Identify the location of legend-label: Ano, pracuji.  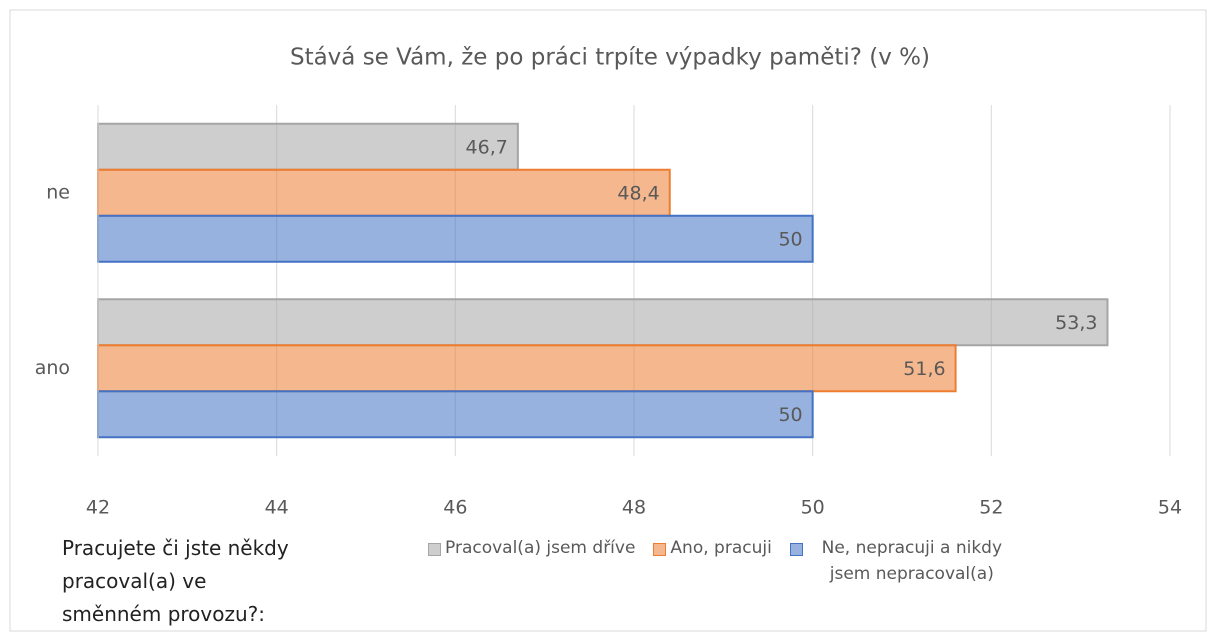
(721, 548).